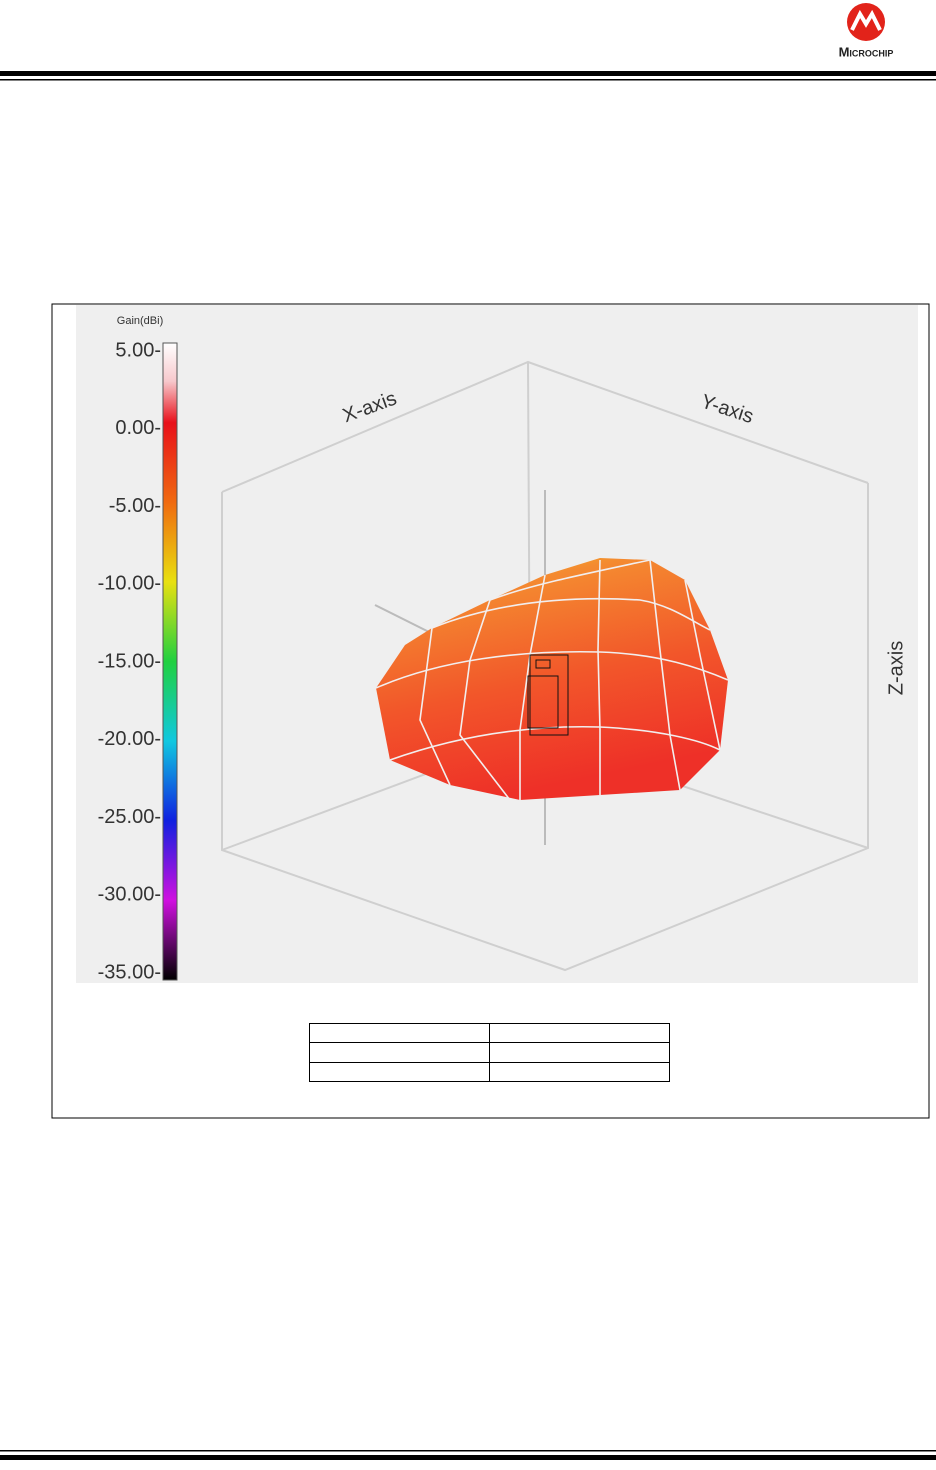 Image resolution: width=936 pixels, height=1470 pixels. Describe the element at coordinates (138, 428) in the screenshot. I see `colorbar-tick-label: 0.00-` at that location.